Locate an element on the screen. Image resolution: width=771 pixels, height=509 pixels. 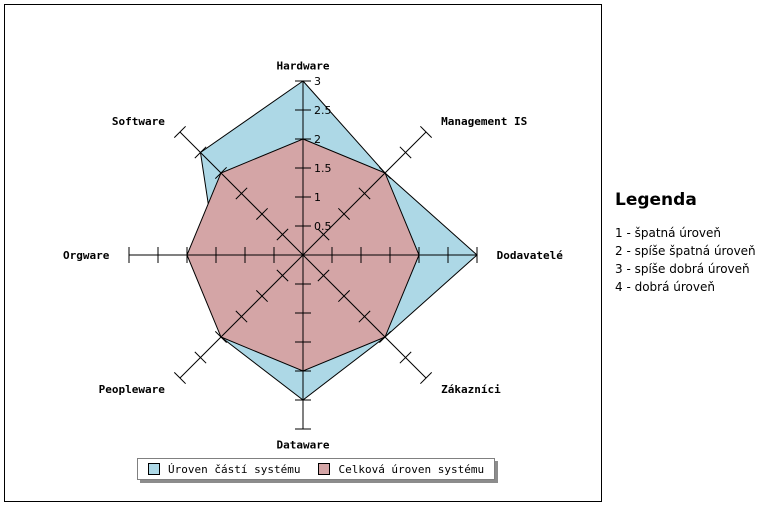
tick-label: 0.5 is located at coordinates (323, 226).